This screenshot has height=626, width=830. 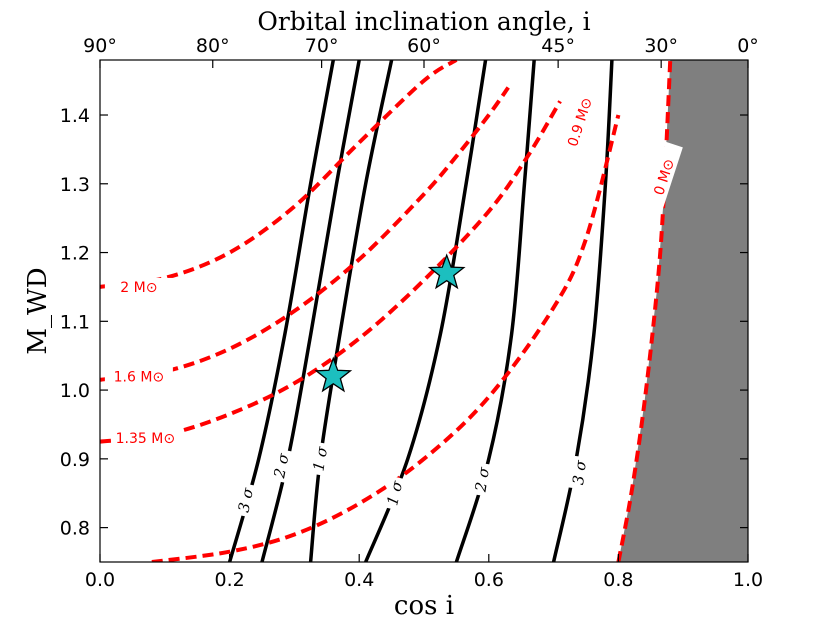 I want to click on sigma-label-3: 1 σ, so click(x=394, y=492).